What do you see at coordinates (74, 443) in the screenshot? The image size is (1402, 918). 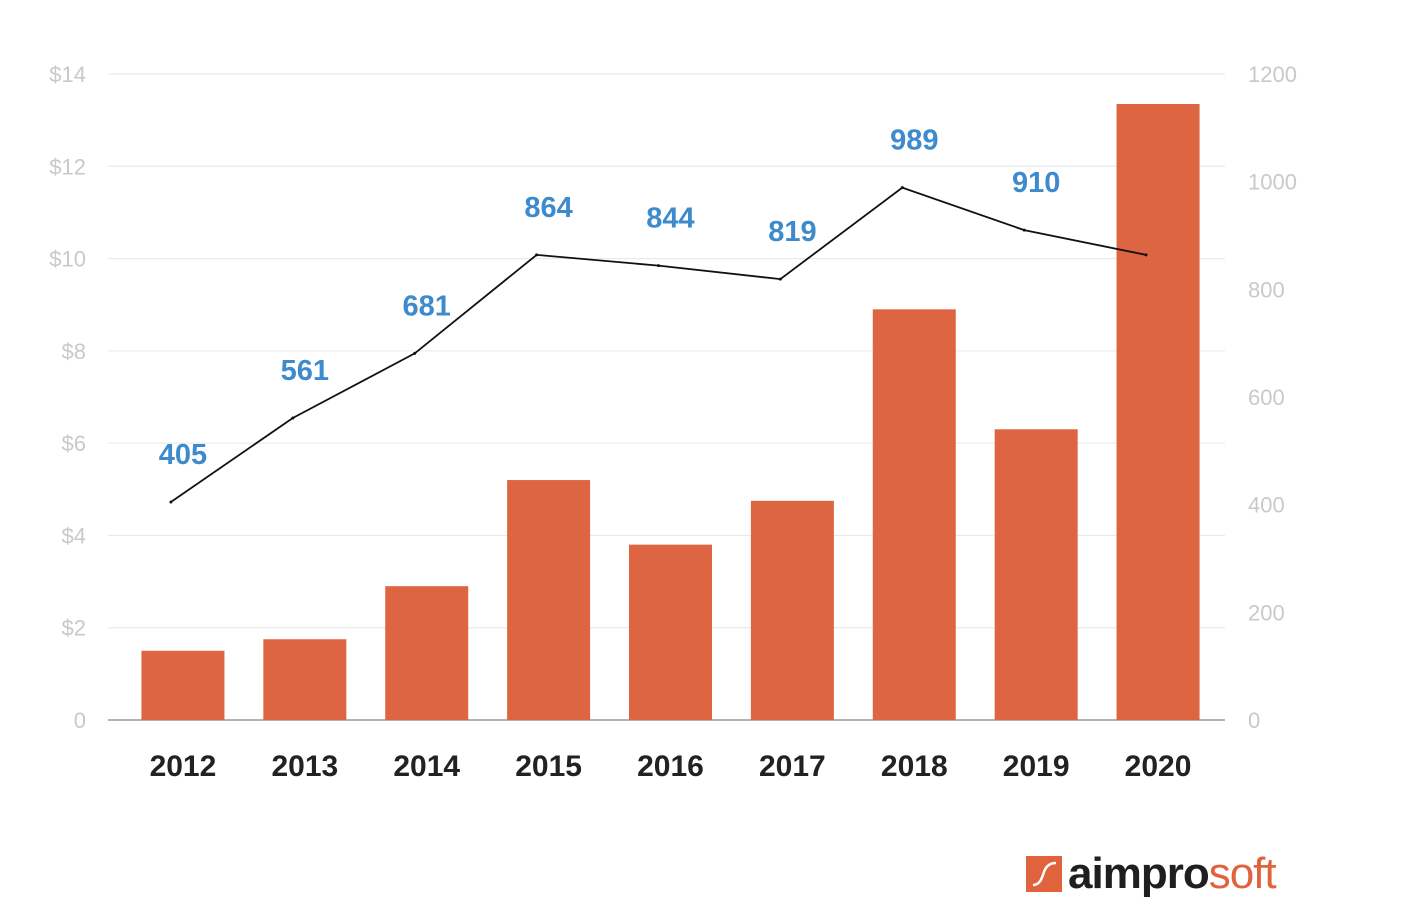 I see `left-tick-label: $6` at bounding box center [74, 443].